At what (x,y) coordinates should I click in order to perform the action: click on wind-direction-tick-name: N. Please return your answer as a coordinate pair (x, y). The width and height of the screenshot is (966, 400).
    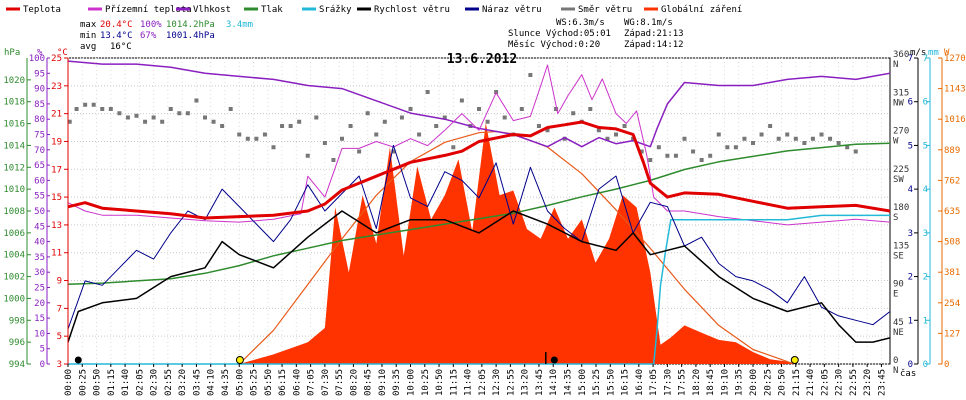
    Looking at the image, I should click on (895, 371).